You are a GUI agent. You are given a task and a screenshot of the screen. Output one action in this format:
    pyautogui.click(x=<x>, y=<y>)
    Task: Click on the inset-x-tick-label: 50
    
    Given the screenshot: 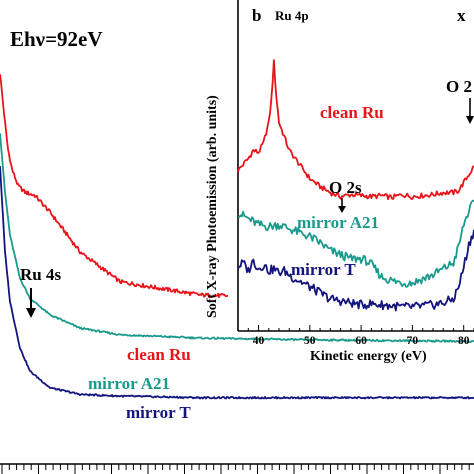 What is the action you would take?
    pyautogui.click(x=310, y=341)
    